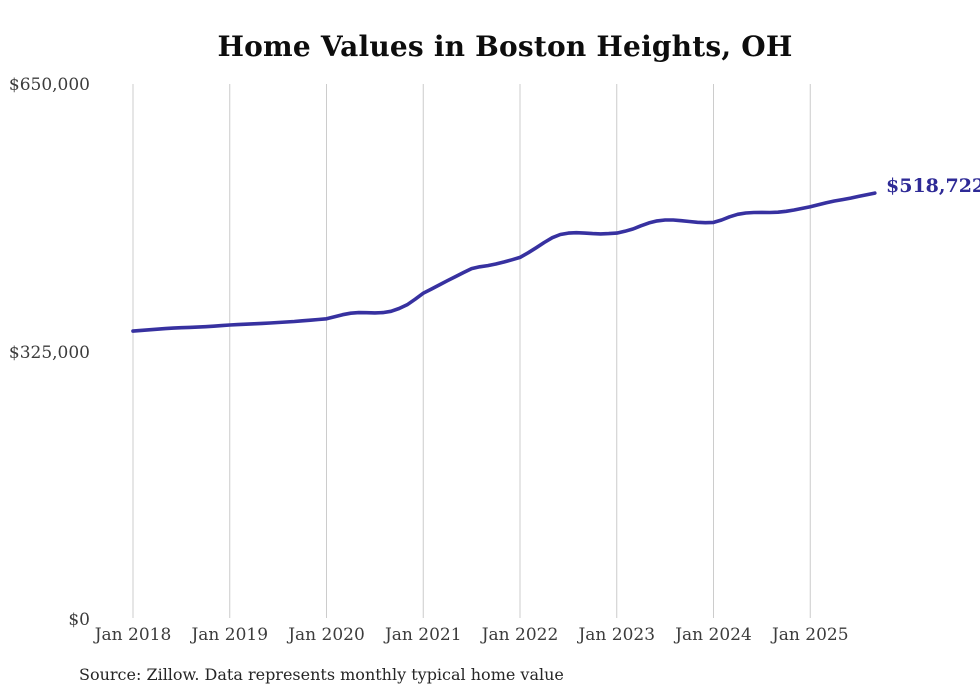  Describe the element at coordinates (933, 186) in the screenshot. I see `end-value-label: $518,722` at that location.